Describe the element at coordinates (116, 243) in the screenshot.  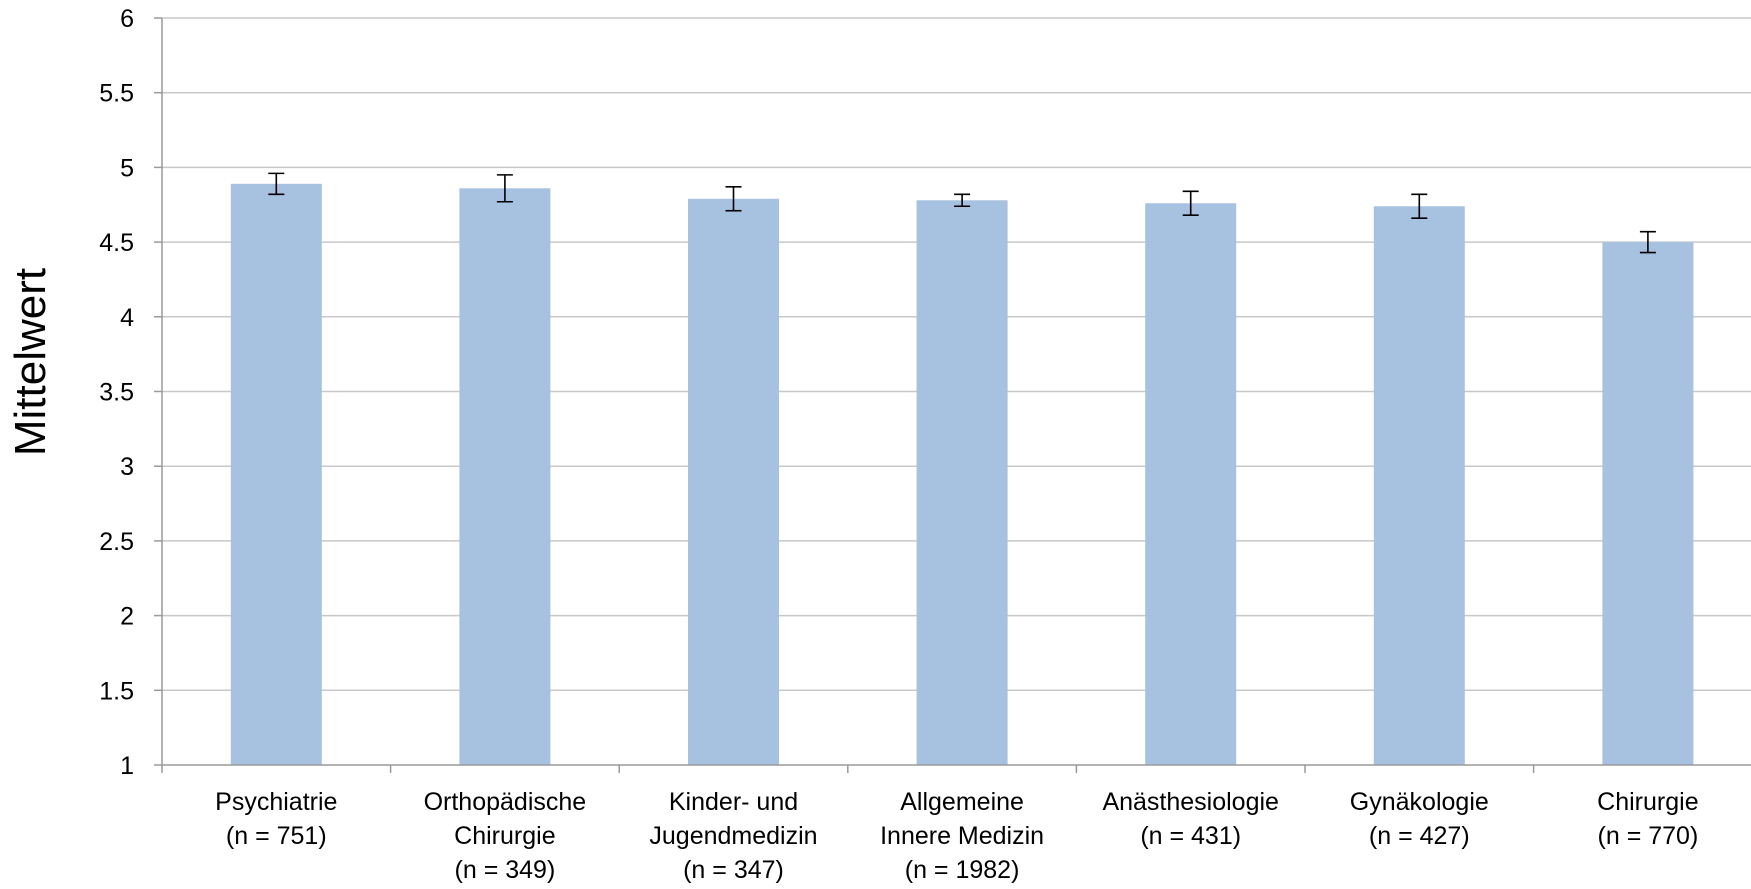
I see `y-tick-label: 4.5` at that location.